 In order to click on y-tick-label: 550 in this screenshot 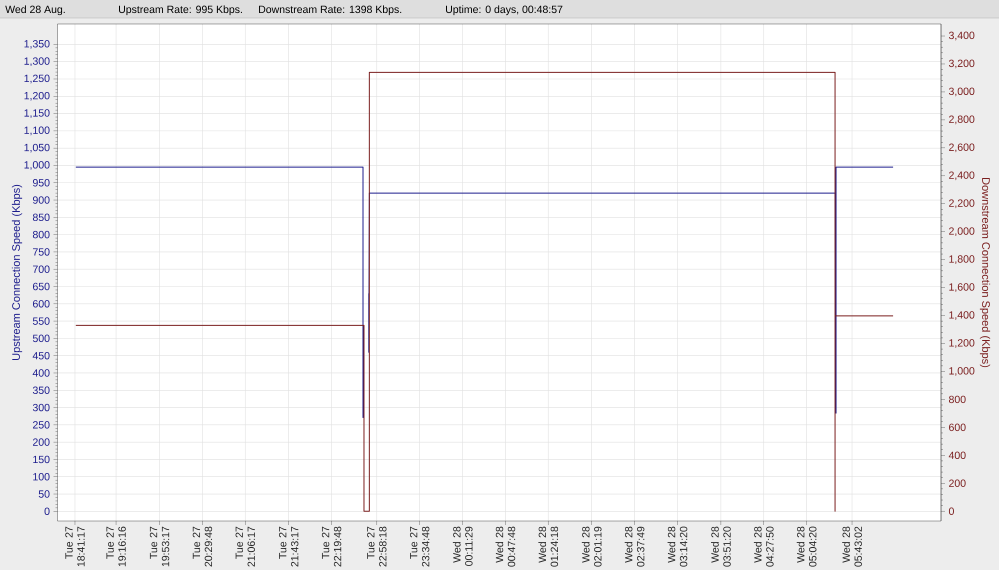, I will do `click(41, 321)`.